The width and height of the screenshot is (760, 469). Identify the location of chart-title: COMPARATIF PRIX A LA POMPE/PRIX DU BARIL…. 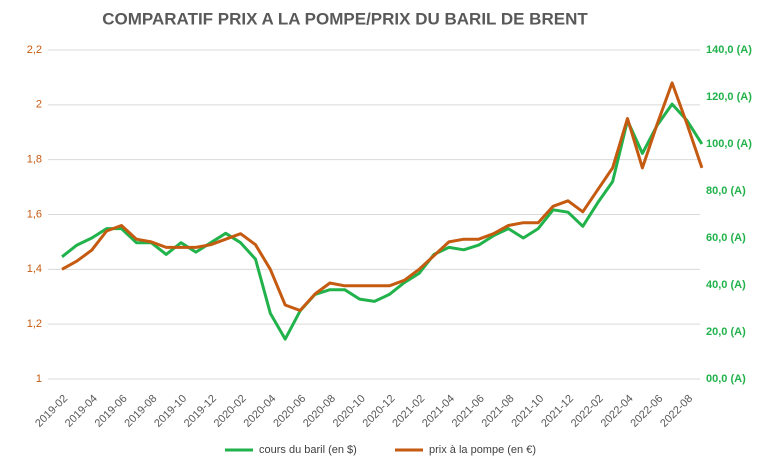
(345, 18).